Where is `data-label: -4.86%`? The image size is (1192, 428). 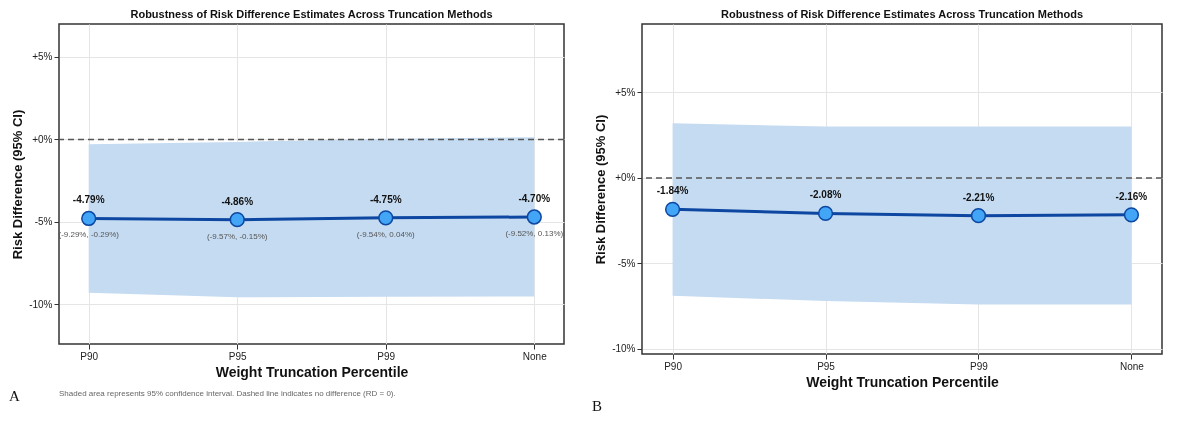
data-label: -4.86% is located at coordinates (237, 201).